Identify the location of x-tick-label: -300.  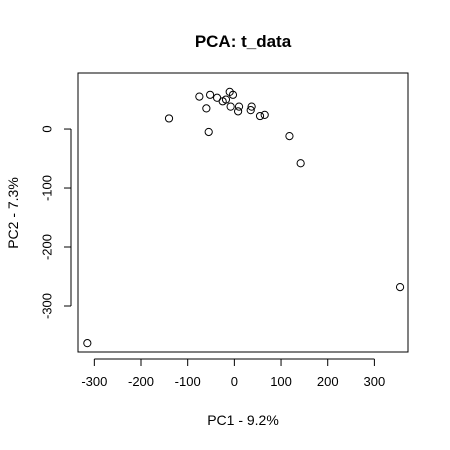
(94, 381).